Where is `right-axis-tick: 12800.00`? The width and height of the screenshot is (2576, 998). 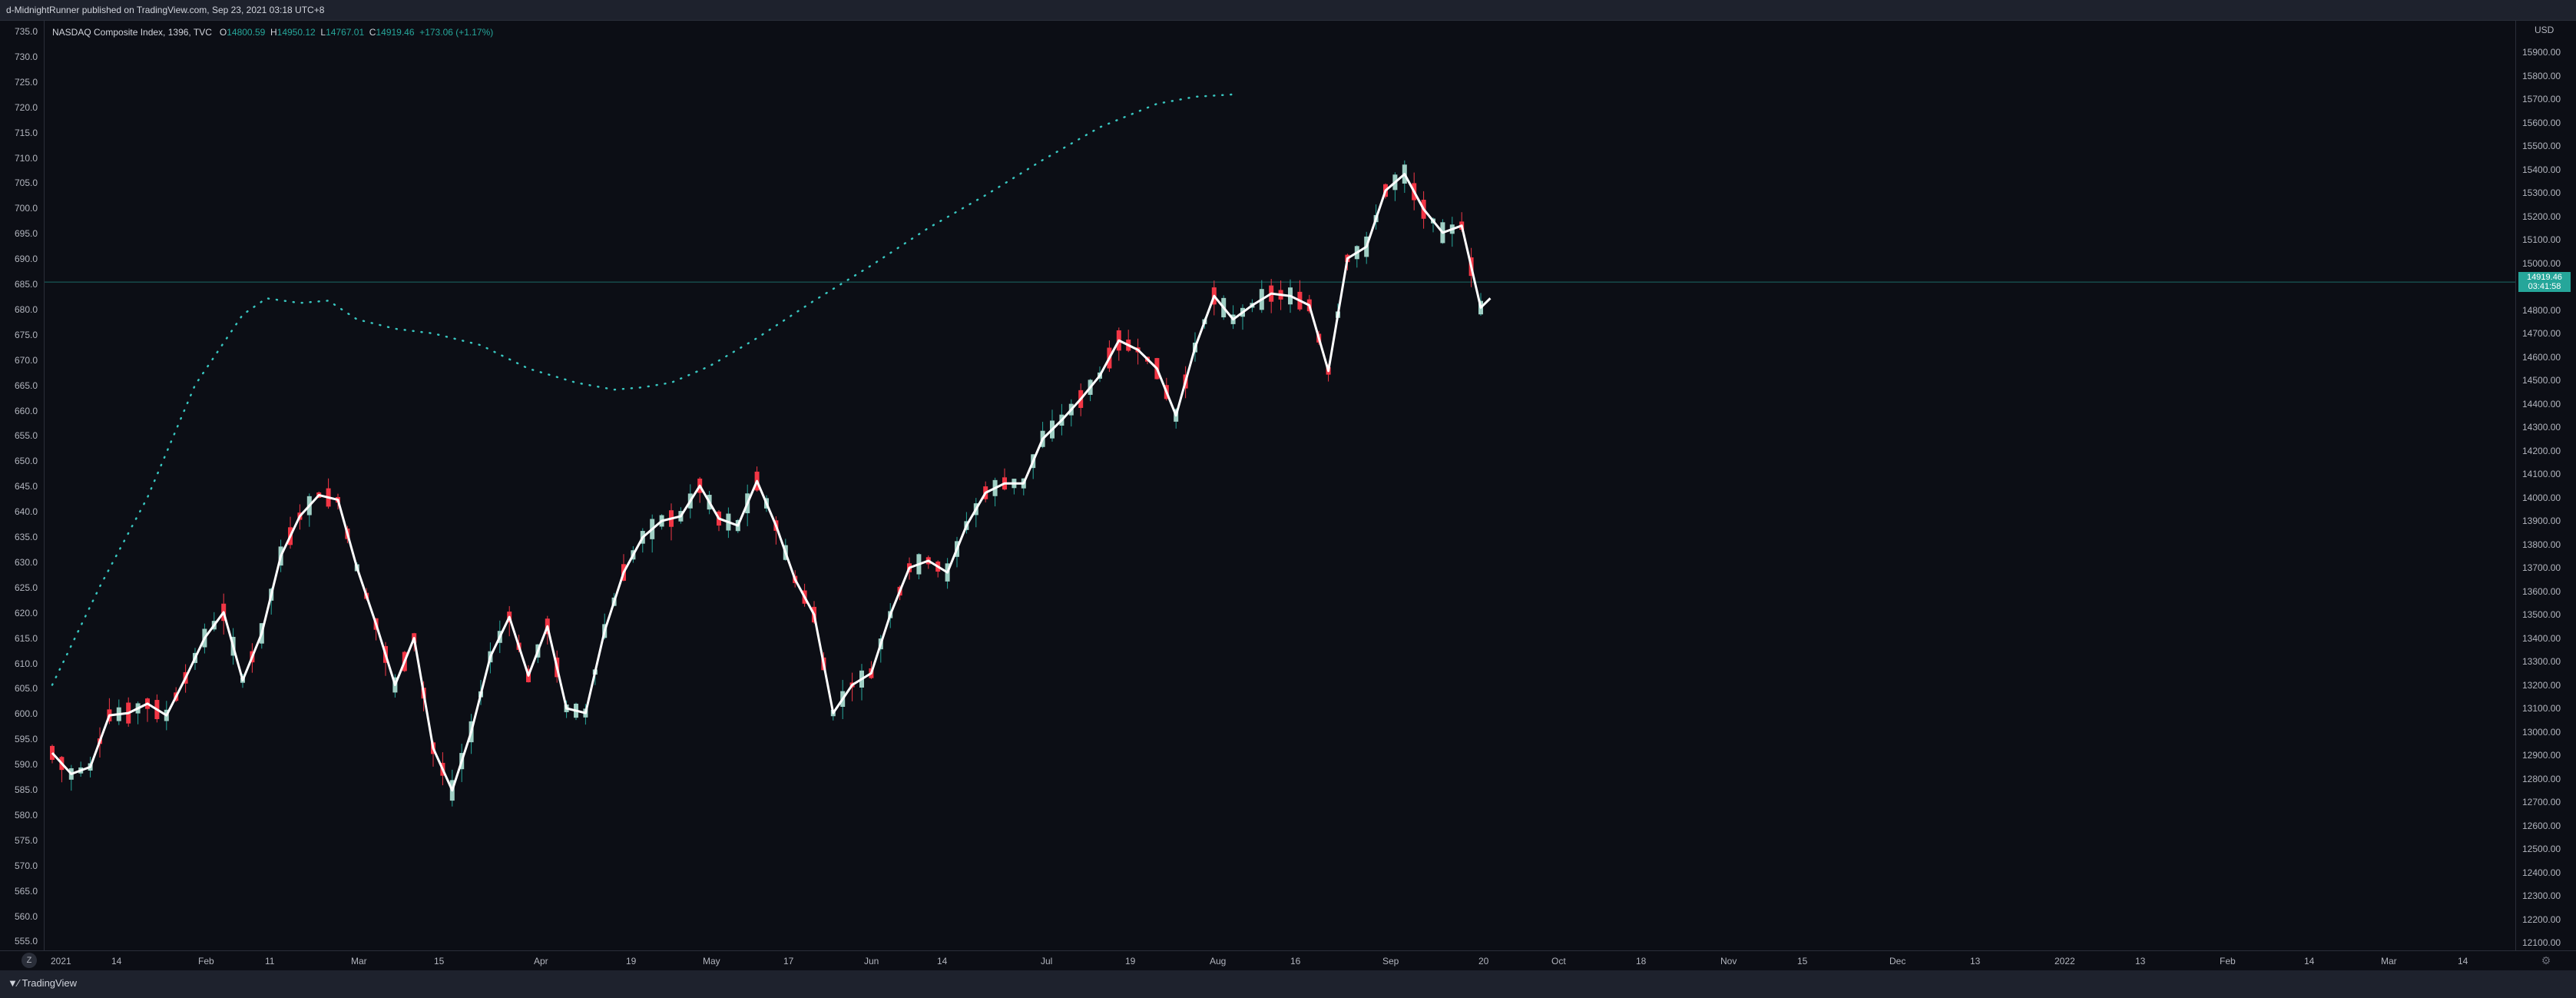 right-axis-tick: 12800.00 is located at coordinates (2541, 778).